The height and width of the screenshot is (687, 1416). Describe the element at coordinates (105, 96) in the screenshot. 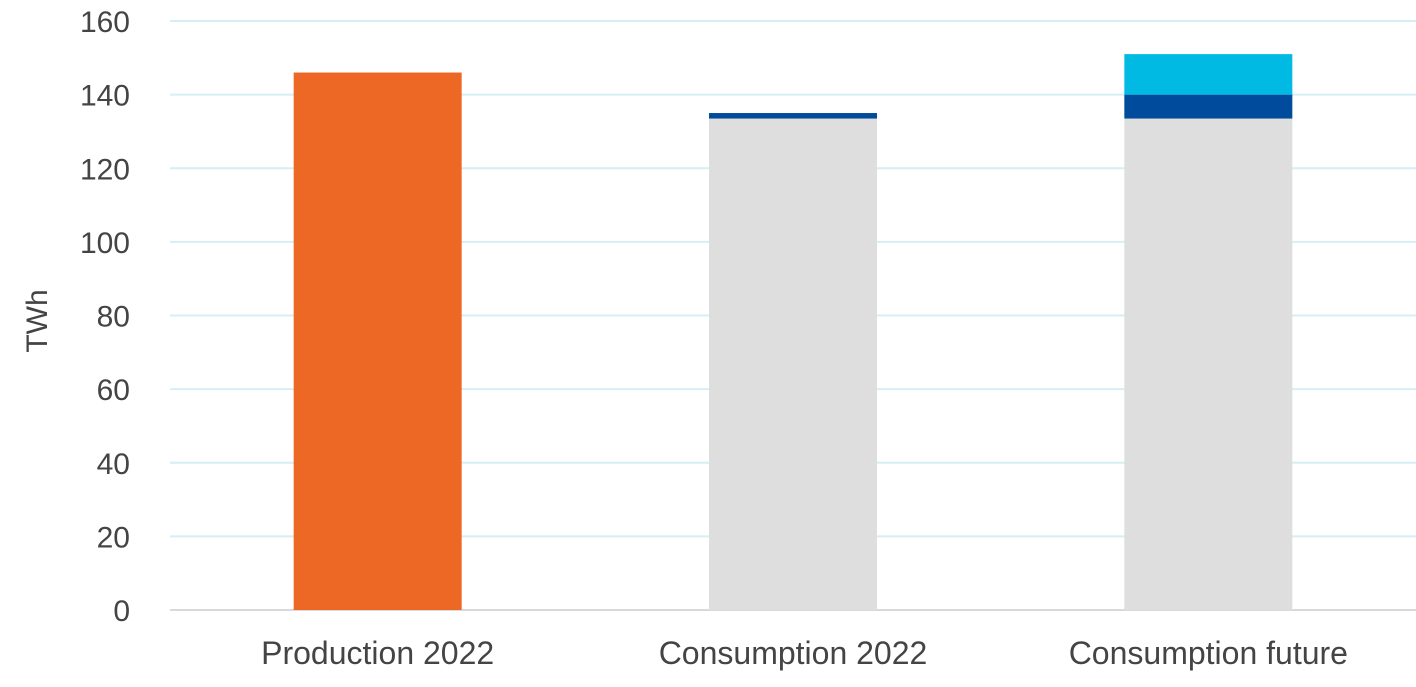

I see `y-tick-label: 140` at that location.